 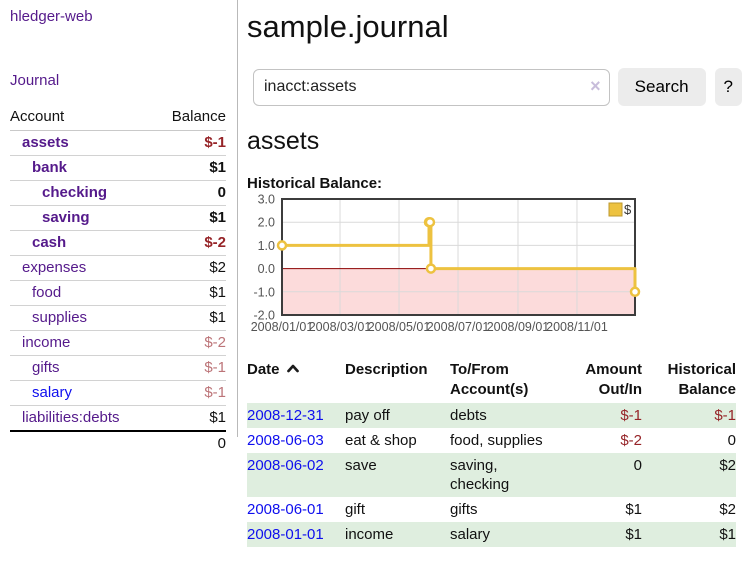 I want to click on account-link-cash: cash, so click(x=49, y=242).